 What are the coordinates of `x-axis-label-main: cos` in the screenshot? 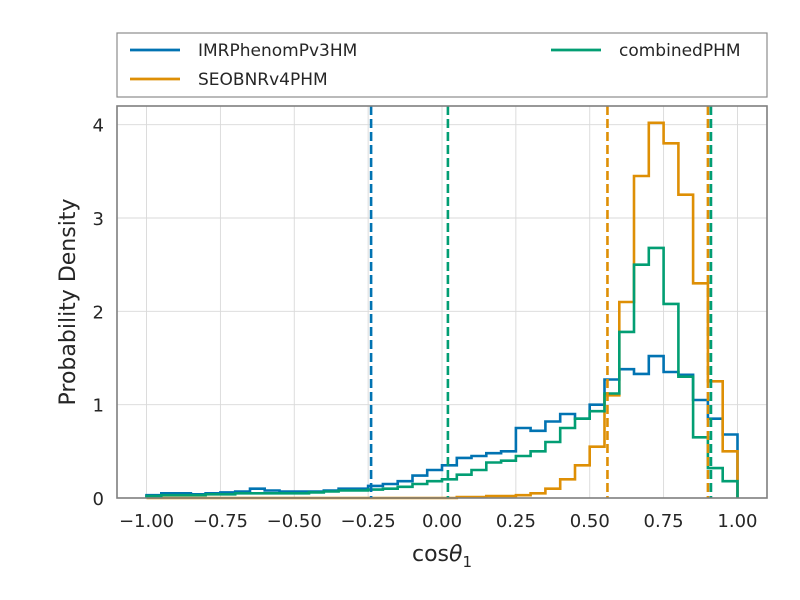 It's located at (430, 554).